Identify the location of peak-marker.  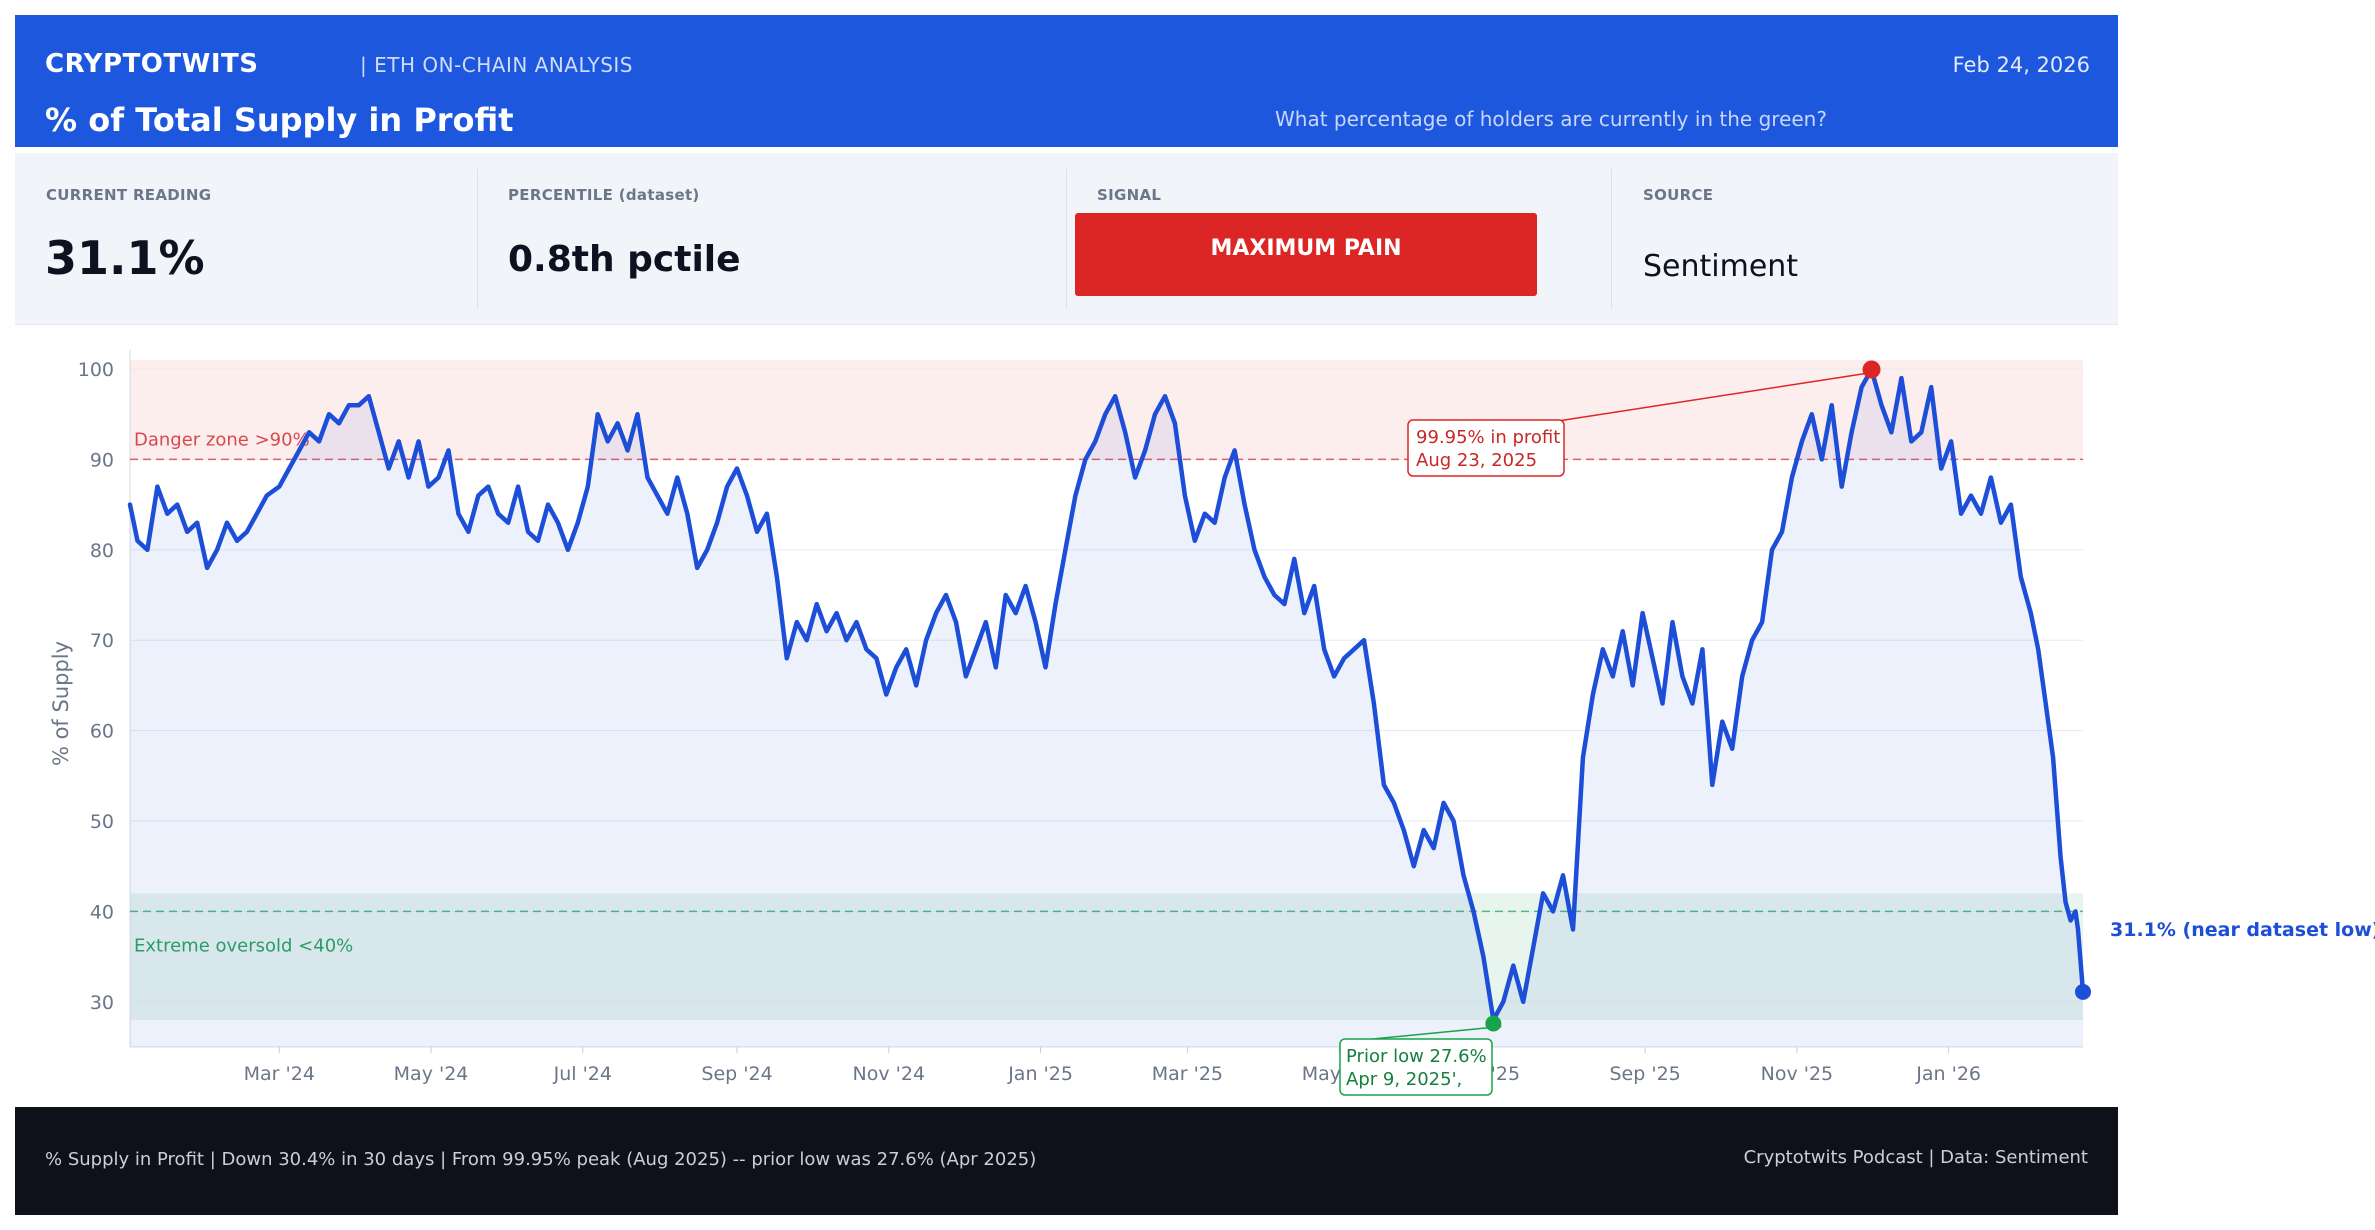
(1871, 369).